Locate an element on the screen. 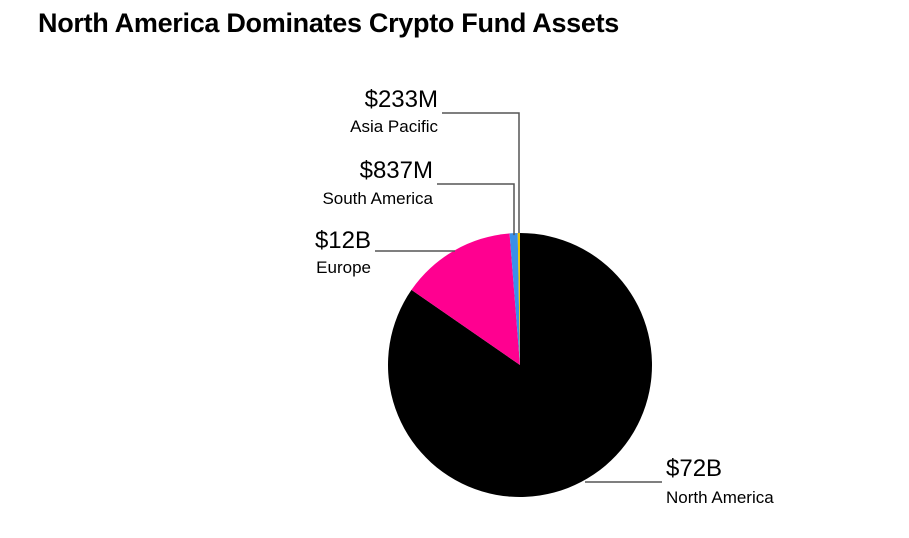  slice-name-label: Europe is located at coordinates (343, 267).